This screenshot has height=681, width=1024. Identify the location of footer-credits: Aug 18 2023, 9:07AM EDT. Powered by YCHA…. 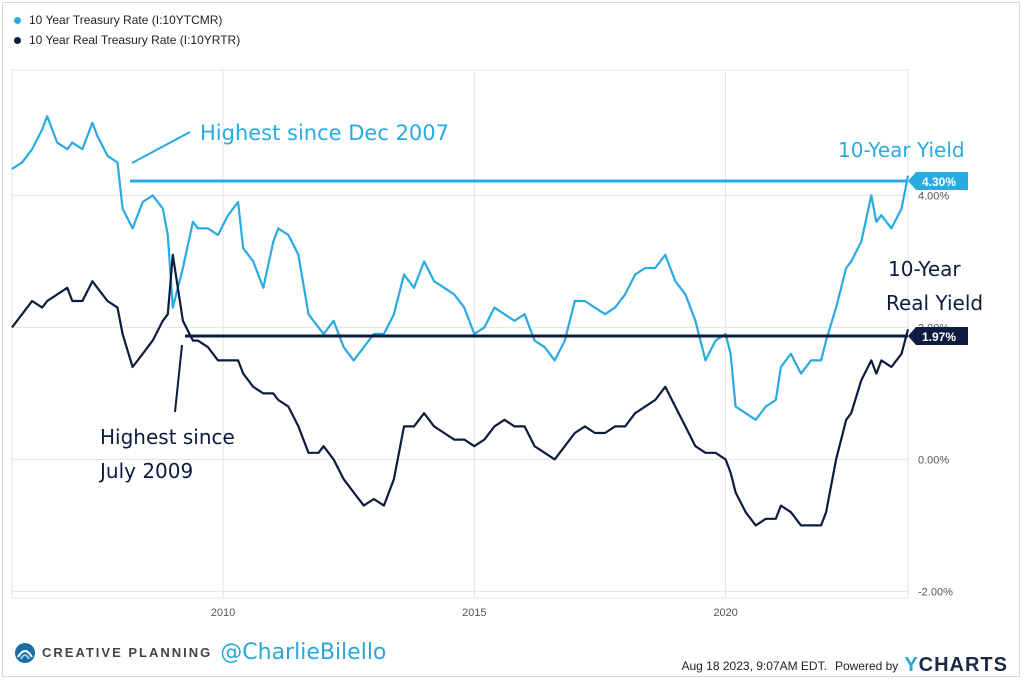
(845, 665).